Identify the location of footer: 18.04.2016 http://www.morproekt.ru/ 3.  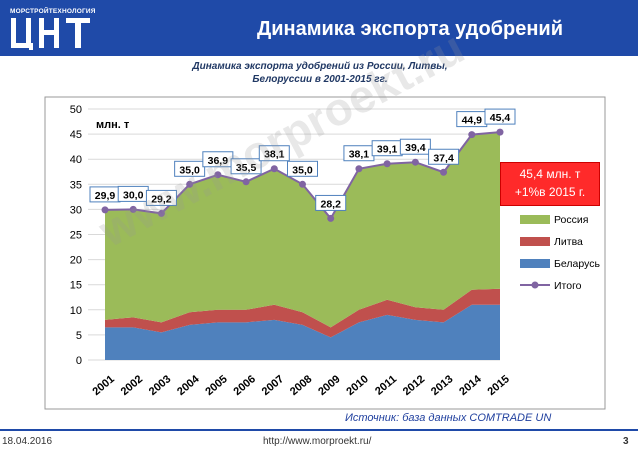
(319, 441).